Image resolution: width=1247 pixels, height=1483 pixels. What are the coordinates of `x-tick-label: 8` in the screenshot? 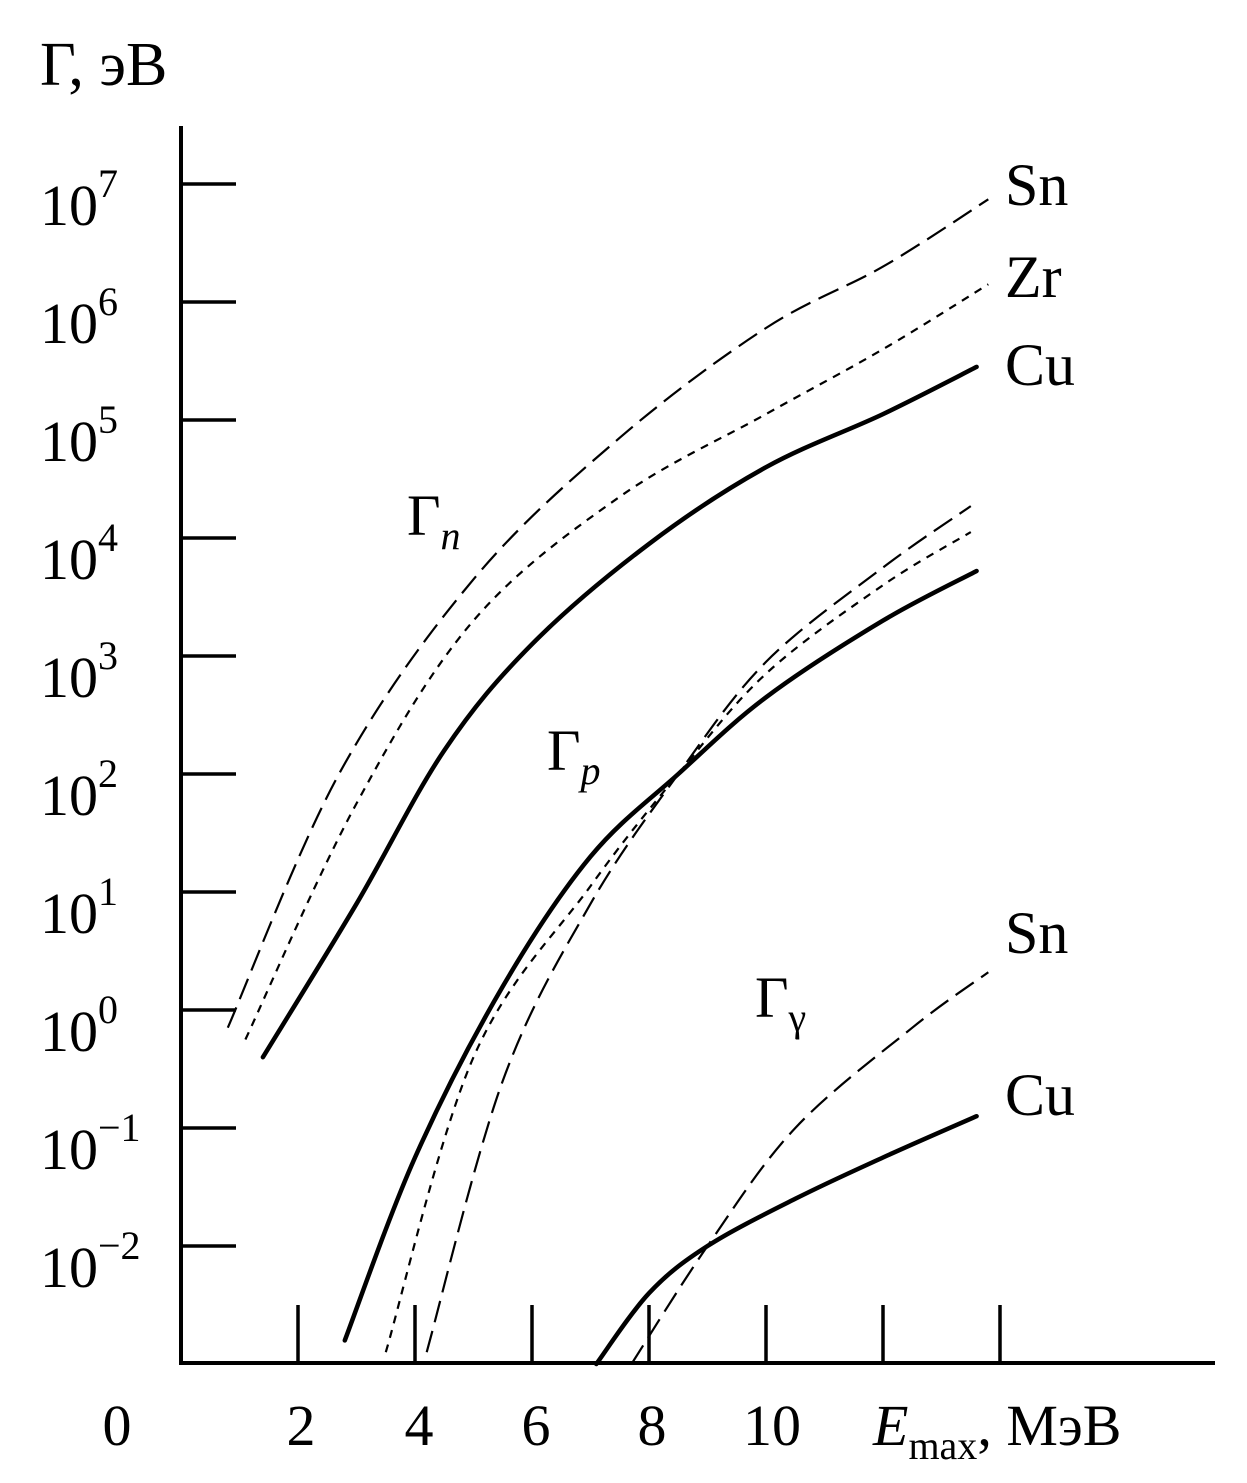 It's located at (652, 1425).